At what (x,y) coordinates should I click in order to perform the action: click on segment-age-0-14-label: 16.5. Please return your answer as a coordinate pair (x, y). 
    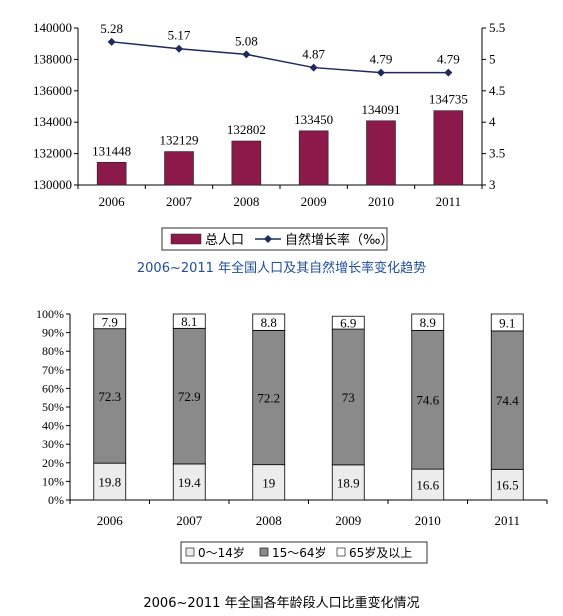
    Looking at the image, I should click on (507, 485).